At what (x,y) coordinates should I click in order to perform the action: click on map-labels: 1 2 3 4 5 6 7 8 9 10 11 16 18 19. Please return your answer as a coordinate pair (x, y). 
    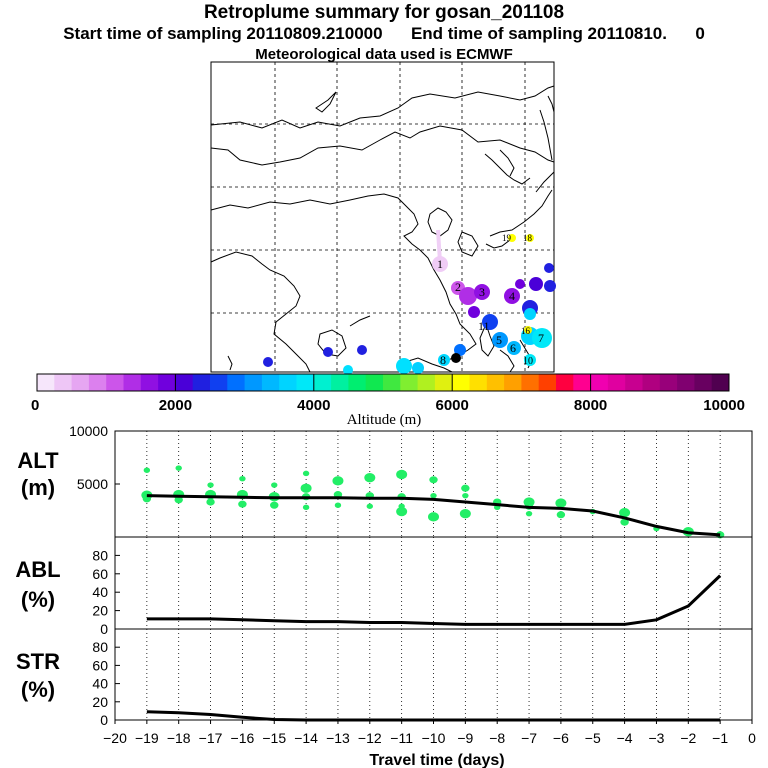
    Looking at the image, I should click on (490, 300).